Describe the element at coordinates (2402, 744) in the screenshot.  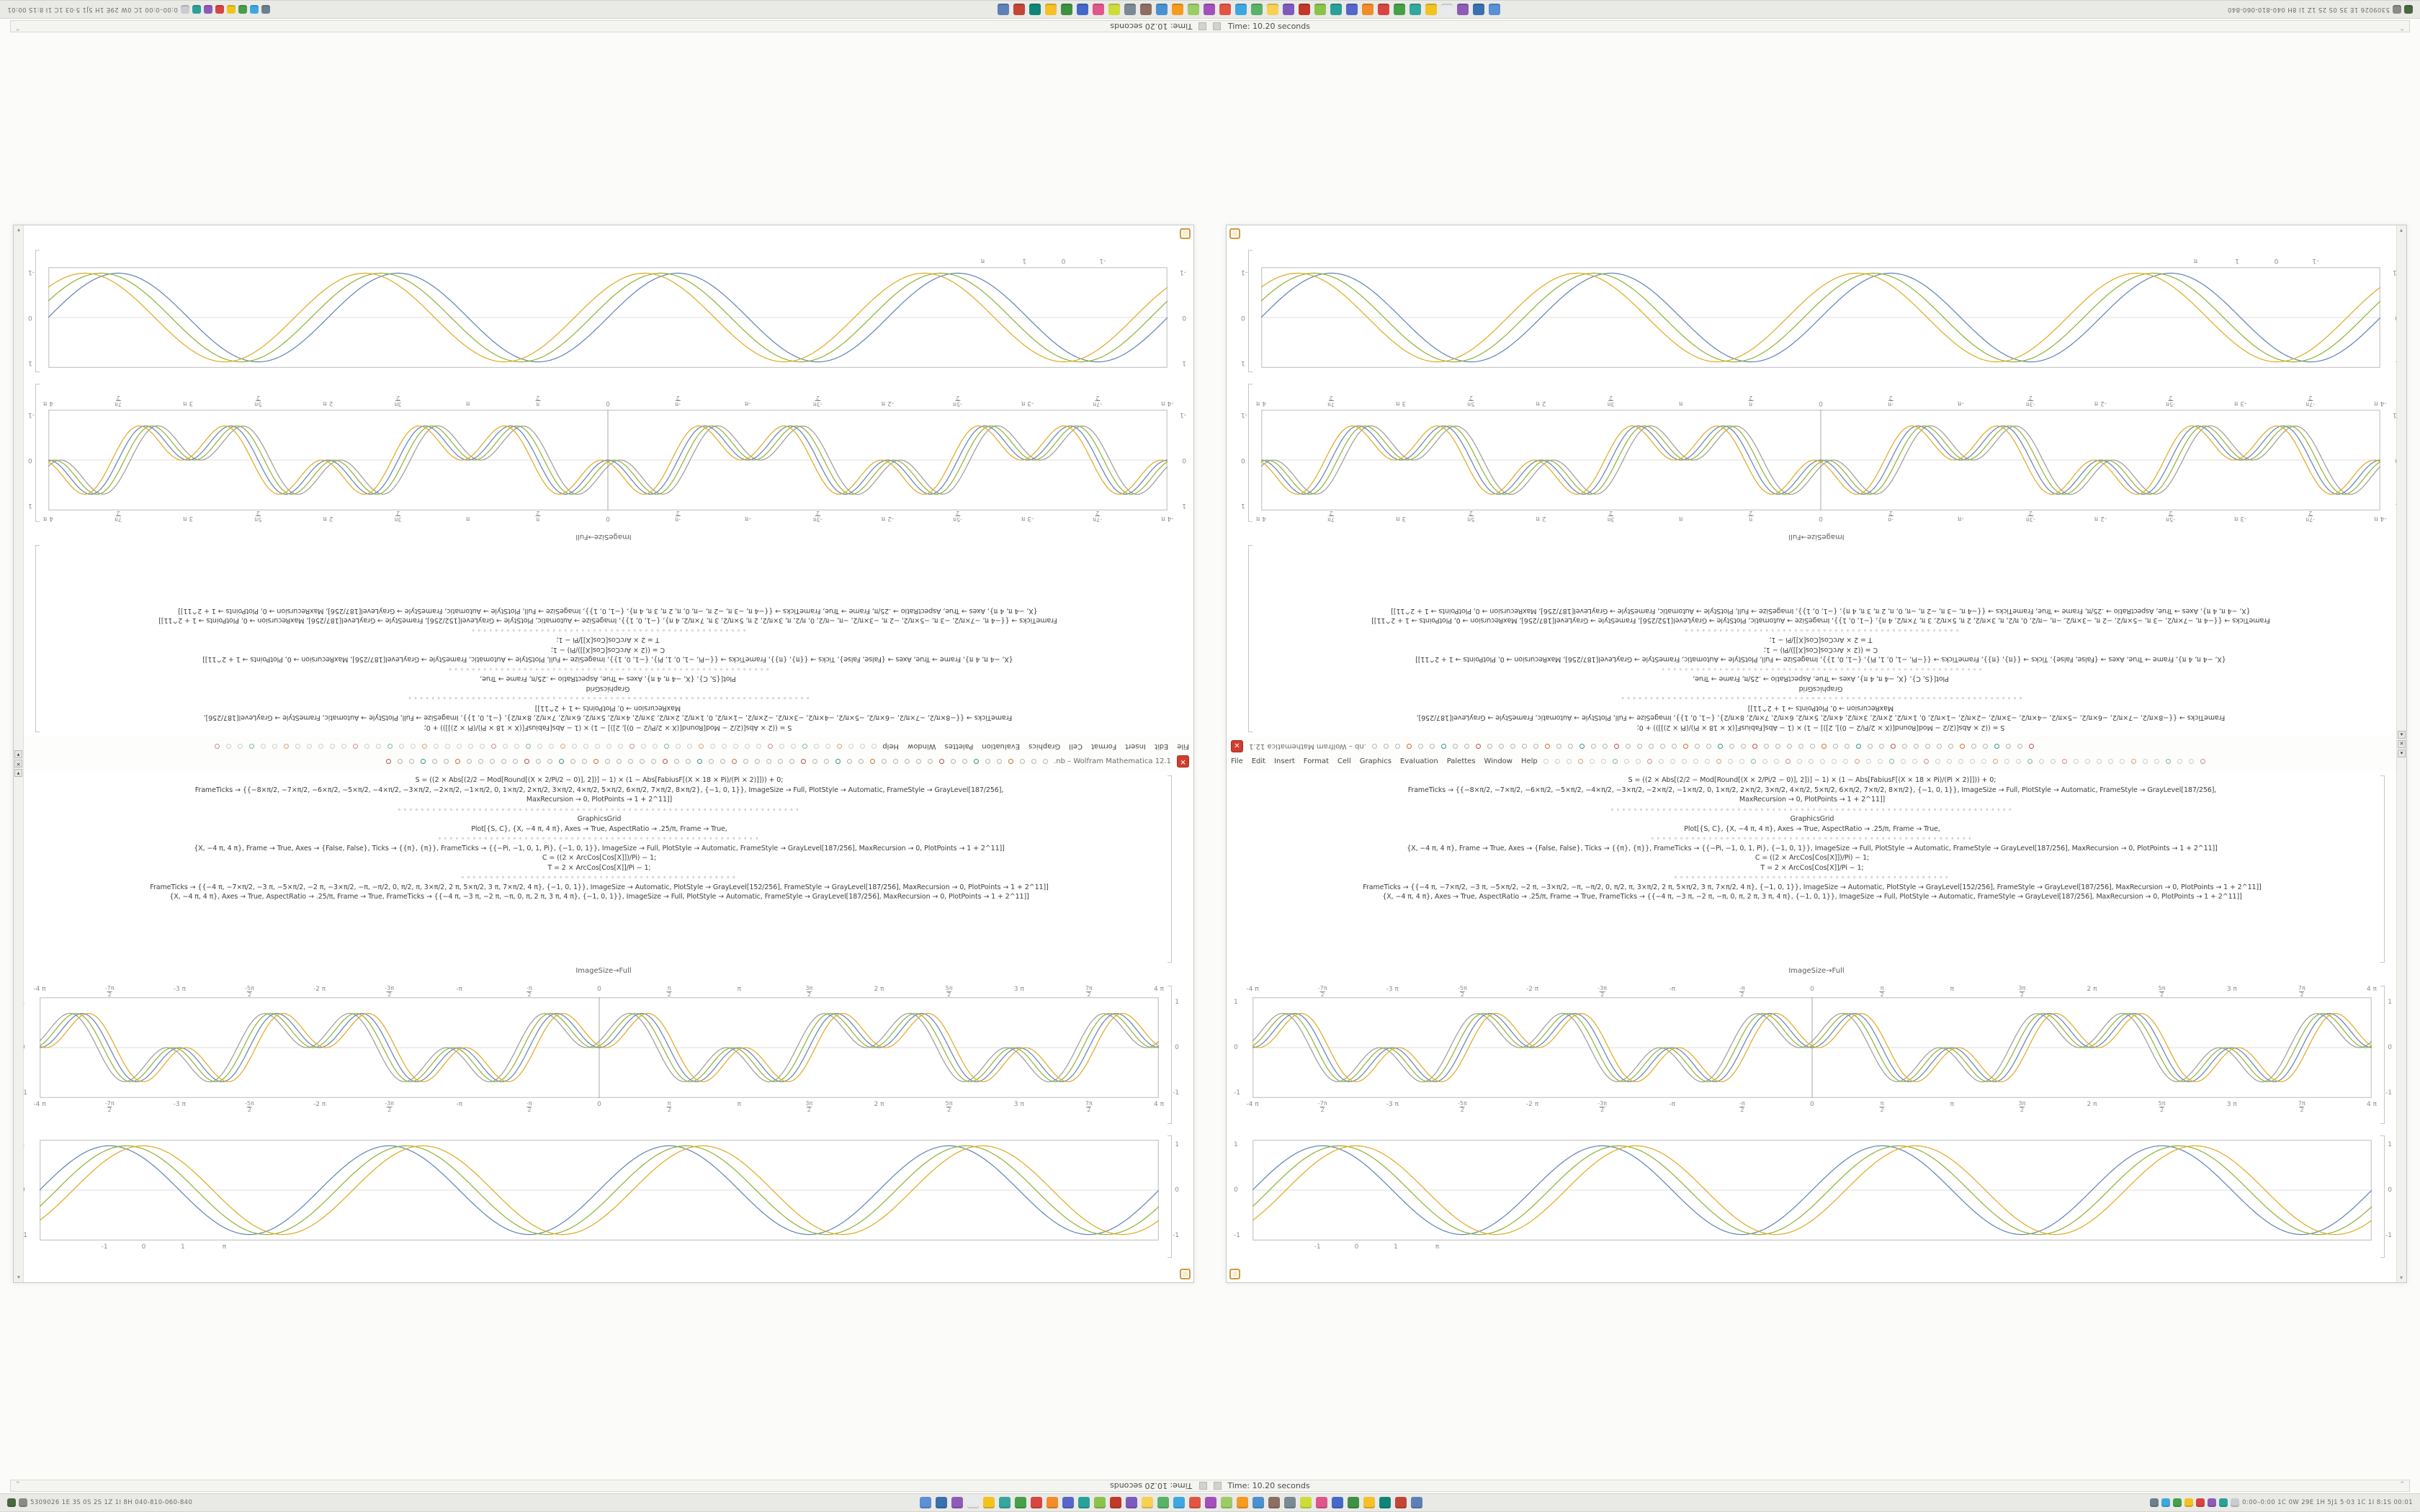
I see `scrollbar-close-button: ✕` at that location.